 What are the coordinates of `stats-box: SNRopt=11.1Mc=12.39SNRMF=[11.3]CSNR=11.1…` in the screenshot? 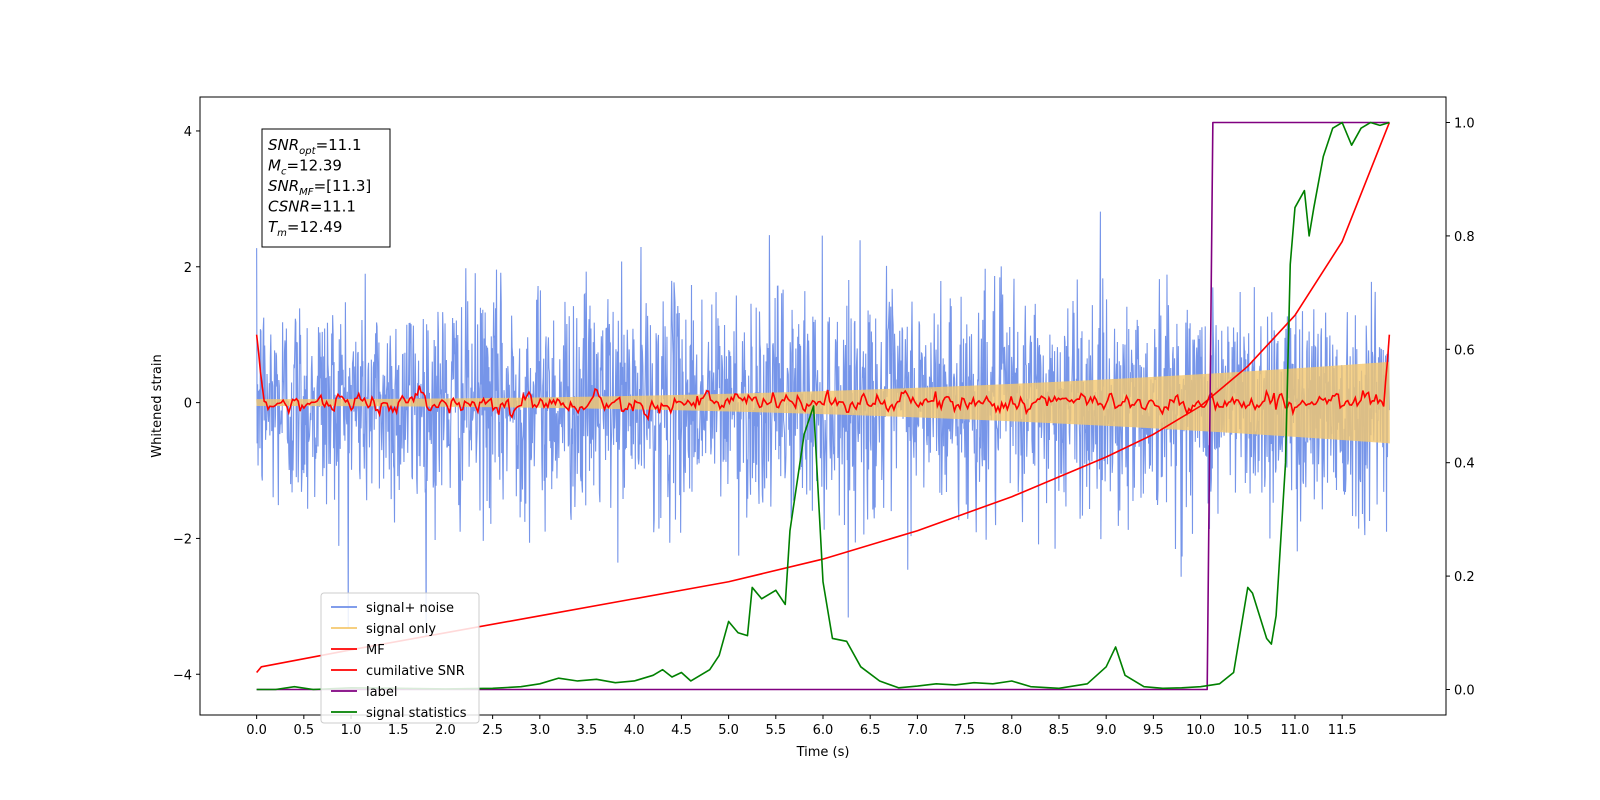 It's located at (326, 188).